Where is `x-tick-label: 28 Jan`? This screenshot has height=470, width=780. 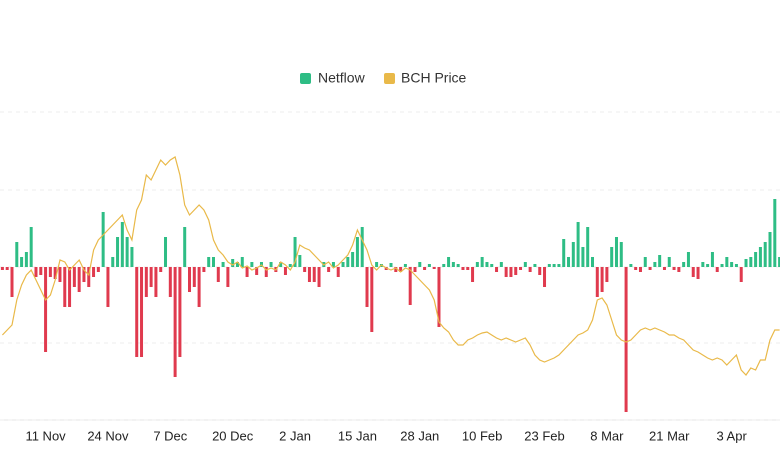
x-tick-label: 28 Jan is located at coordinates (419, 435).